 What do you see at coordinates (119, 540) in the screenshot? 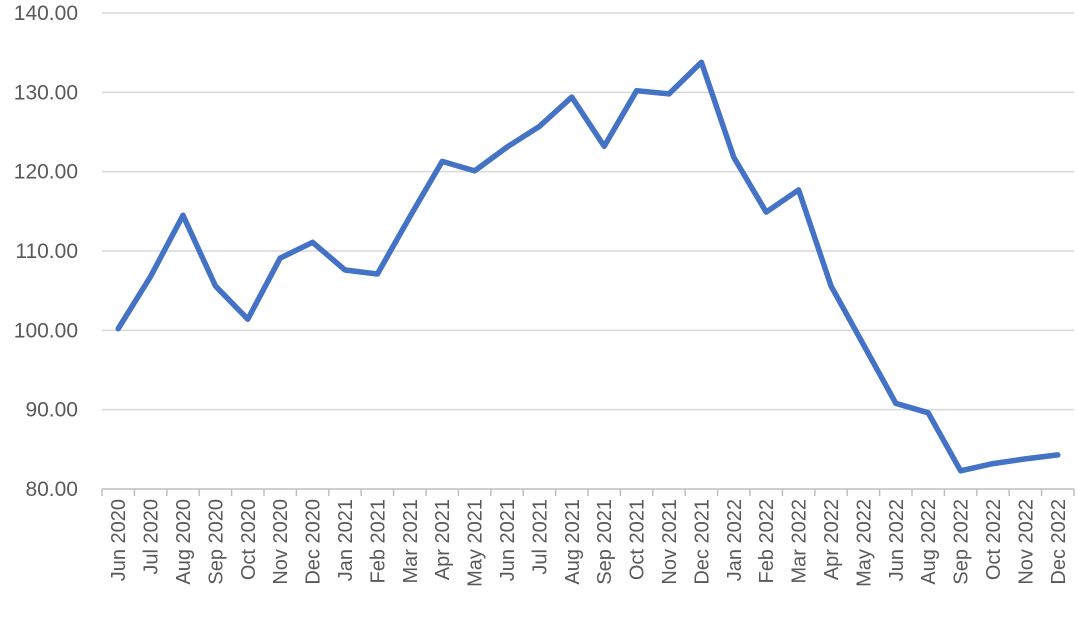
I see `x-tick-label: Jun 2020` at bounding box center [119, 540].